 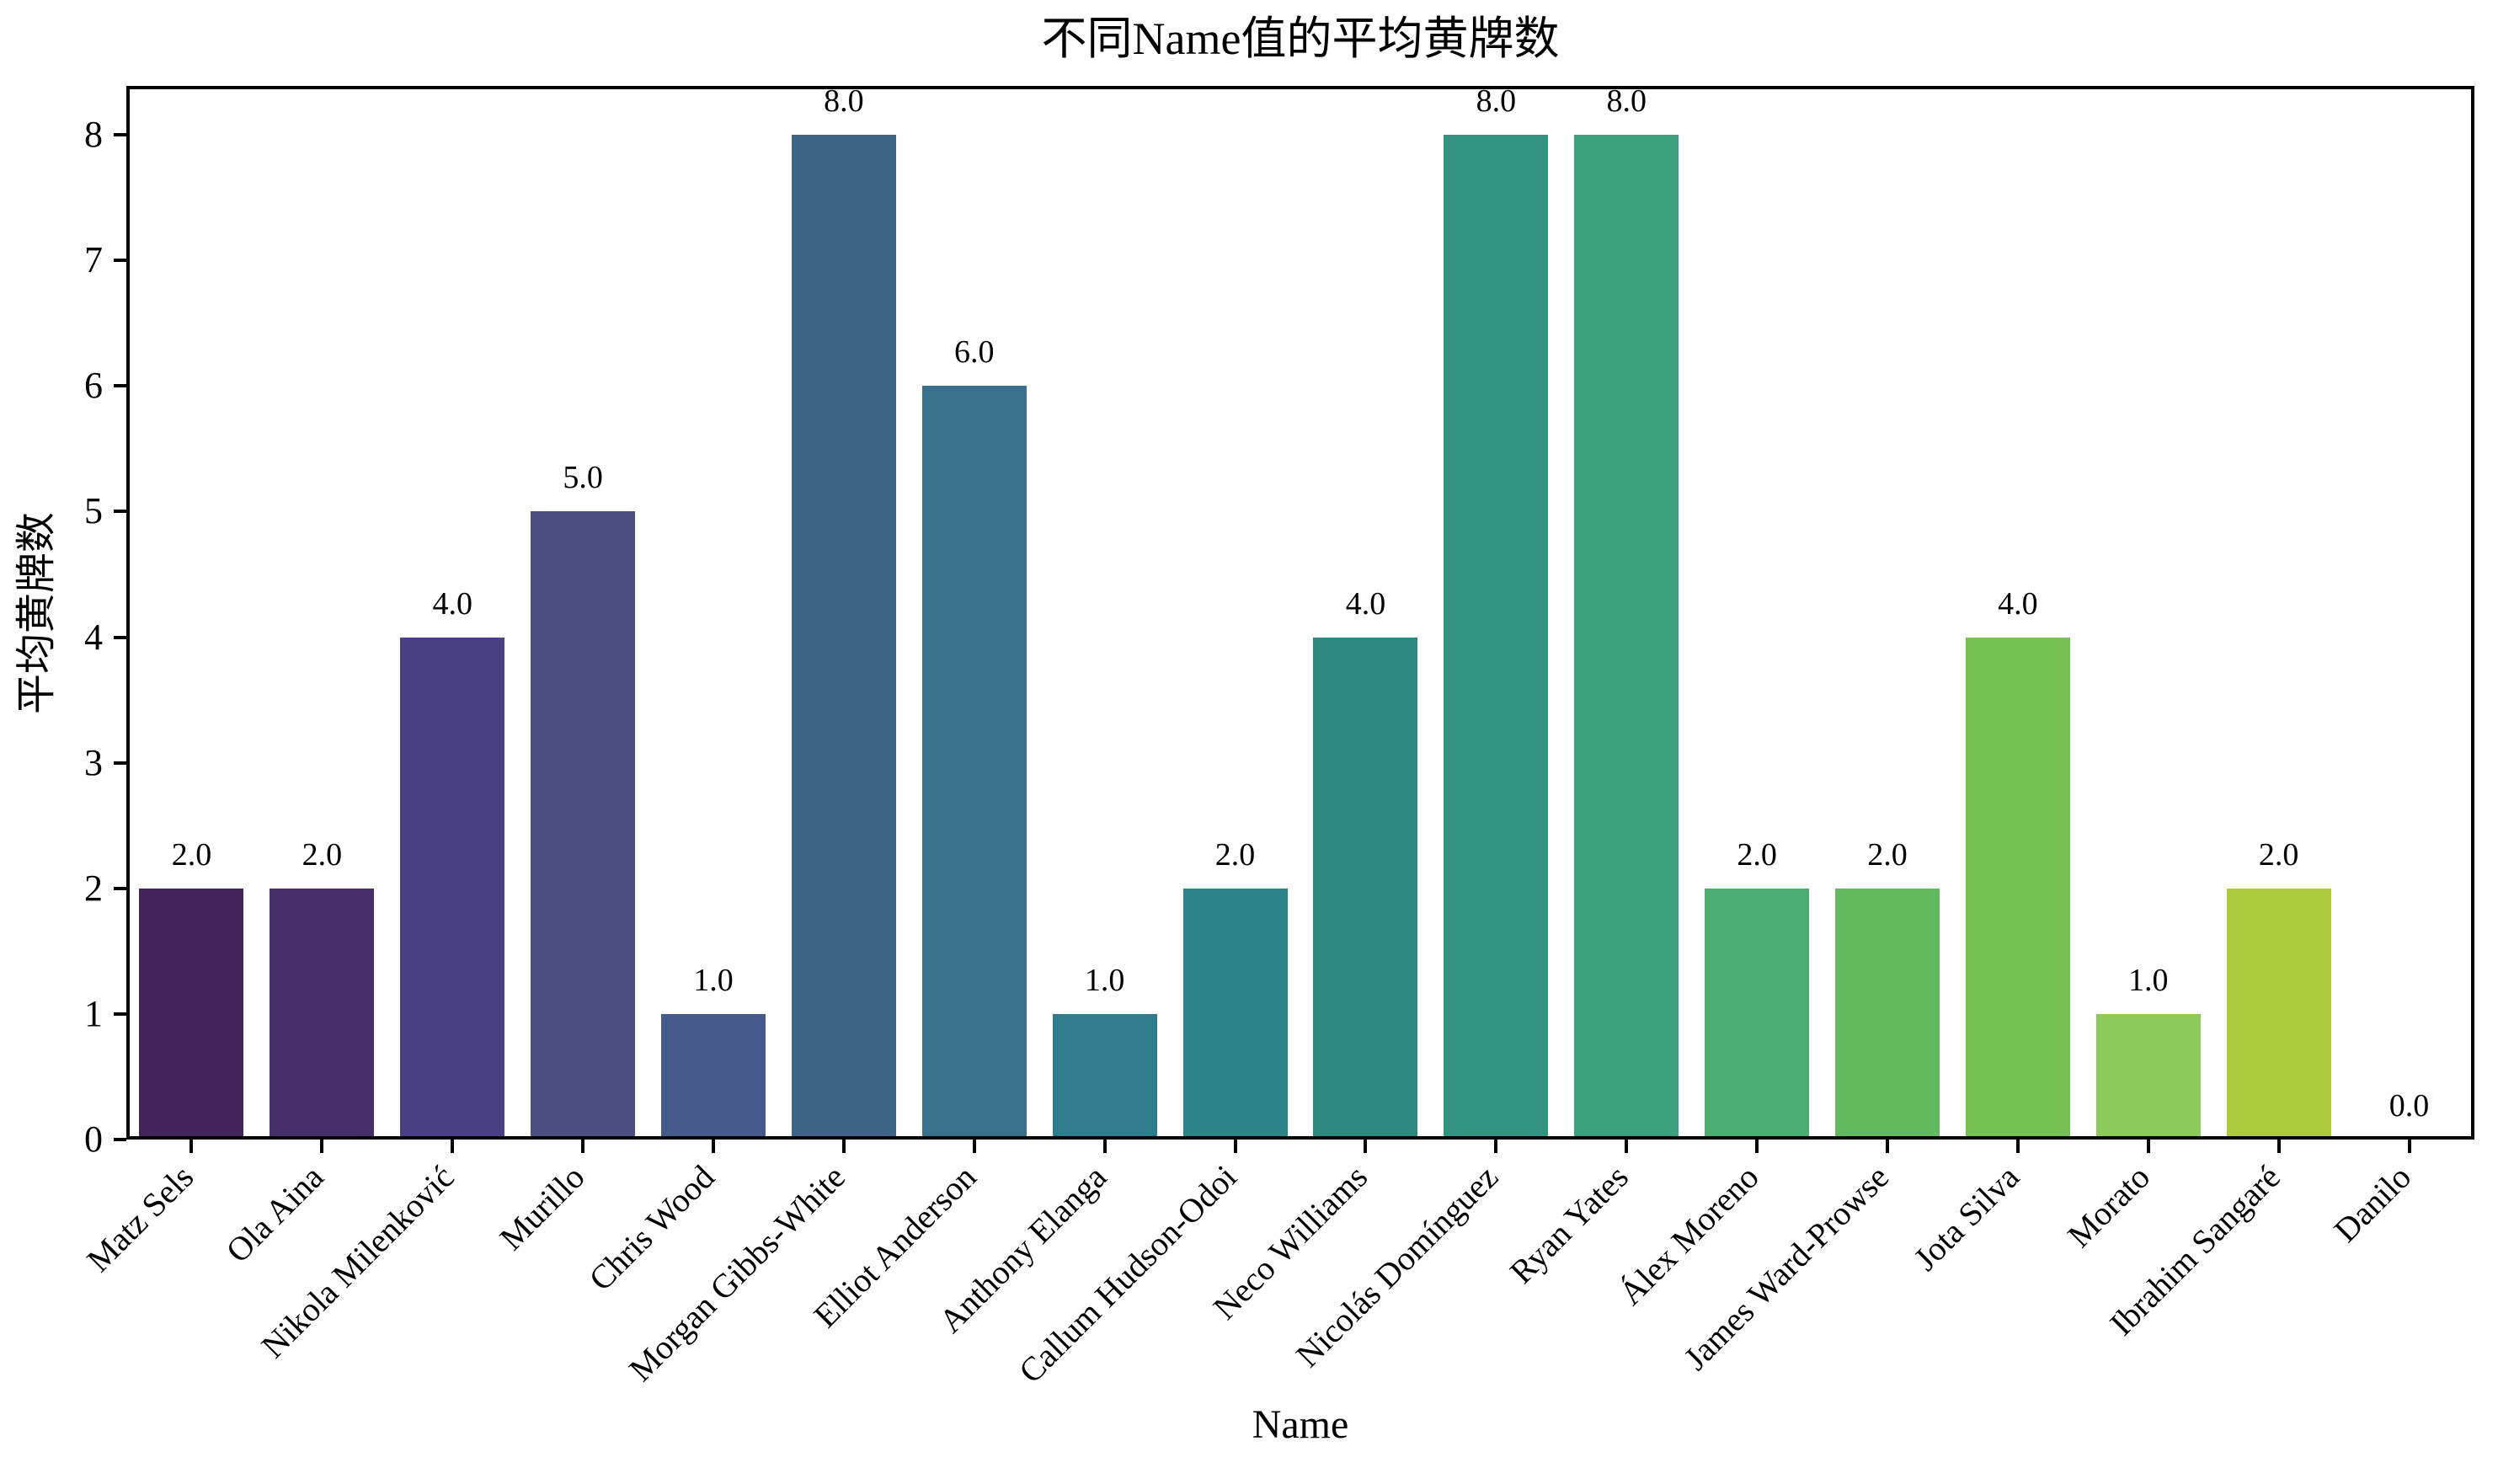 What do you see at coordinates (36, 613) in the screenshot?
I see `y-axis-title: 平均黄牌数` at bounding box center [36, 613].